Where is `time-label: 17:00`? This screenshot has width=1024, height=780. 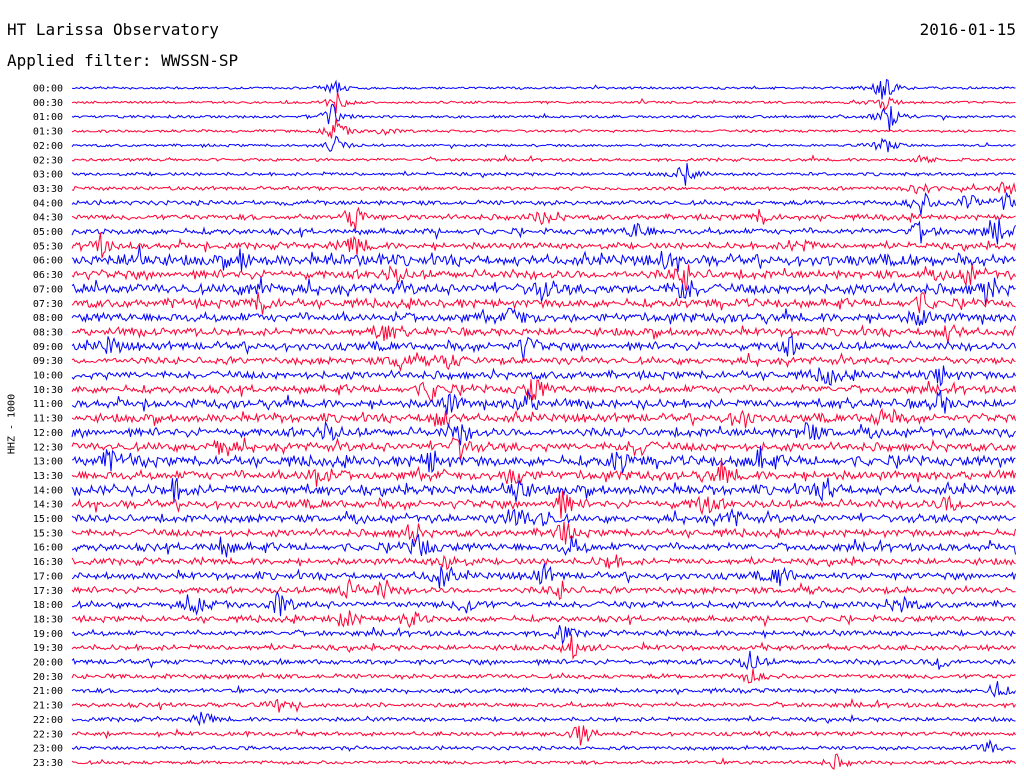
time-label: 17:00 is located at coordinates (48, 576).